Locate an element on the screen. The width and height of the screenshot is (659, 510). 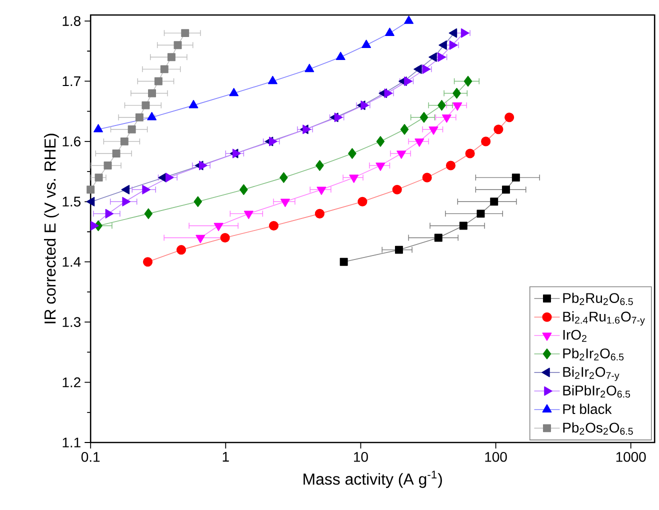
y-tick-label: 1.7 is located at coordinates (71, 81).